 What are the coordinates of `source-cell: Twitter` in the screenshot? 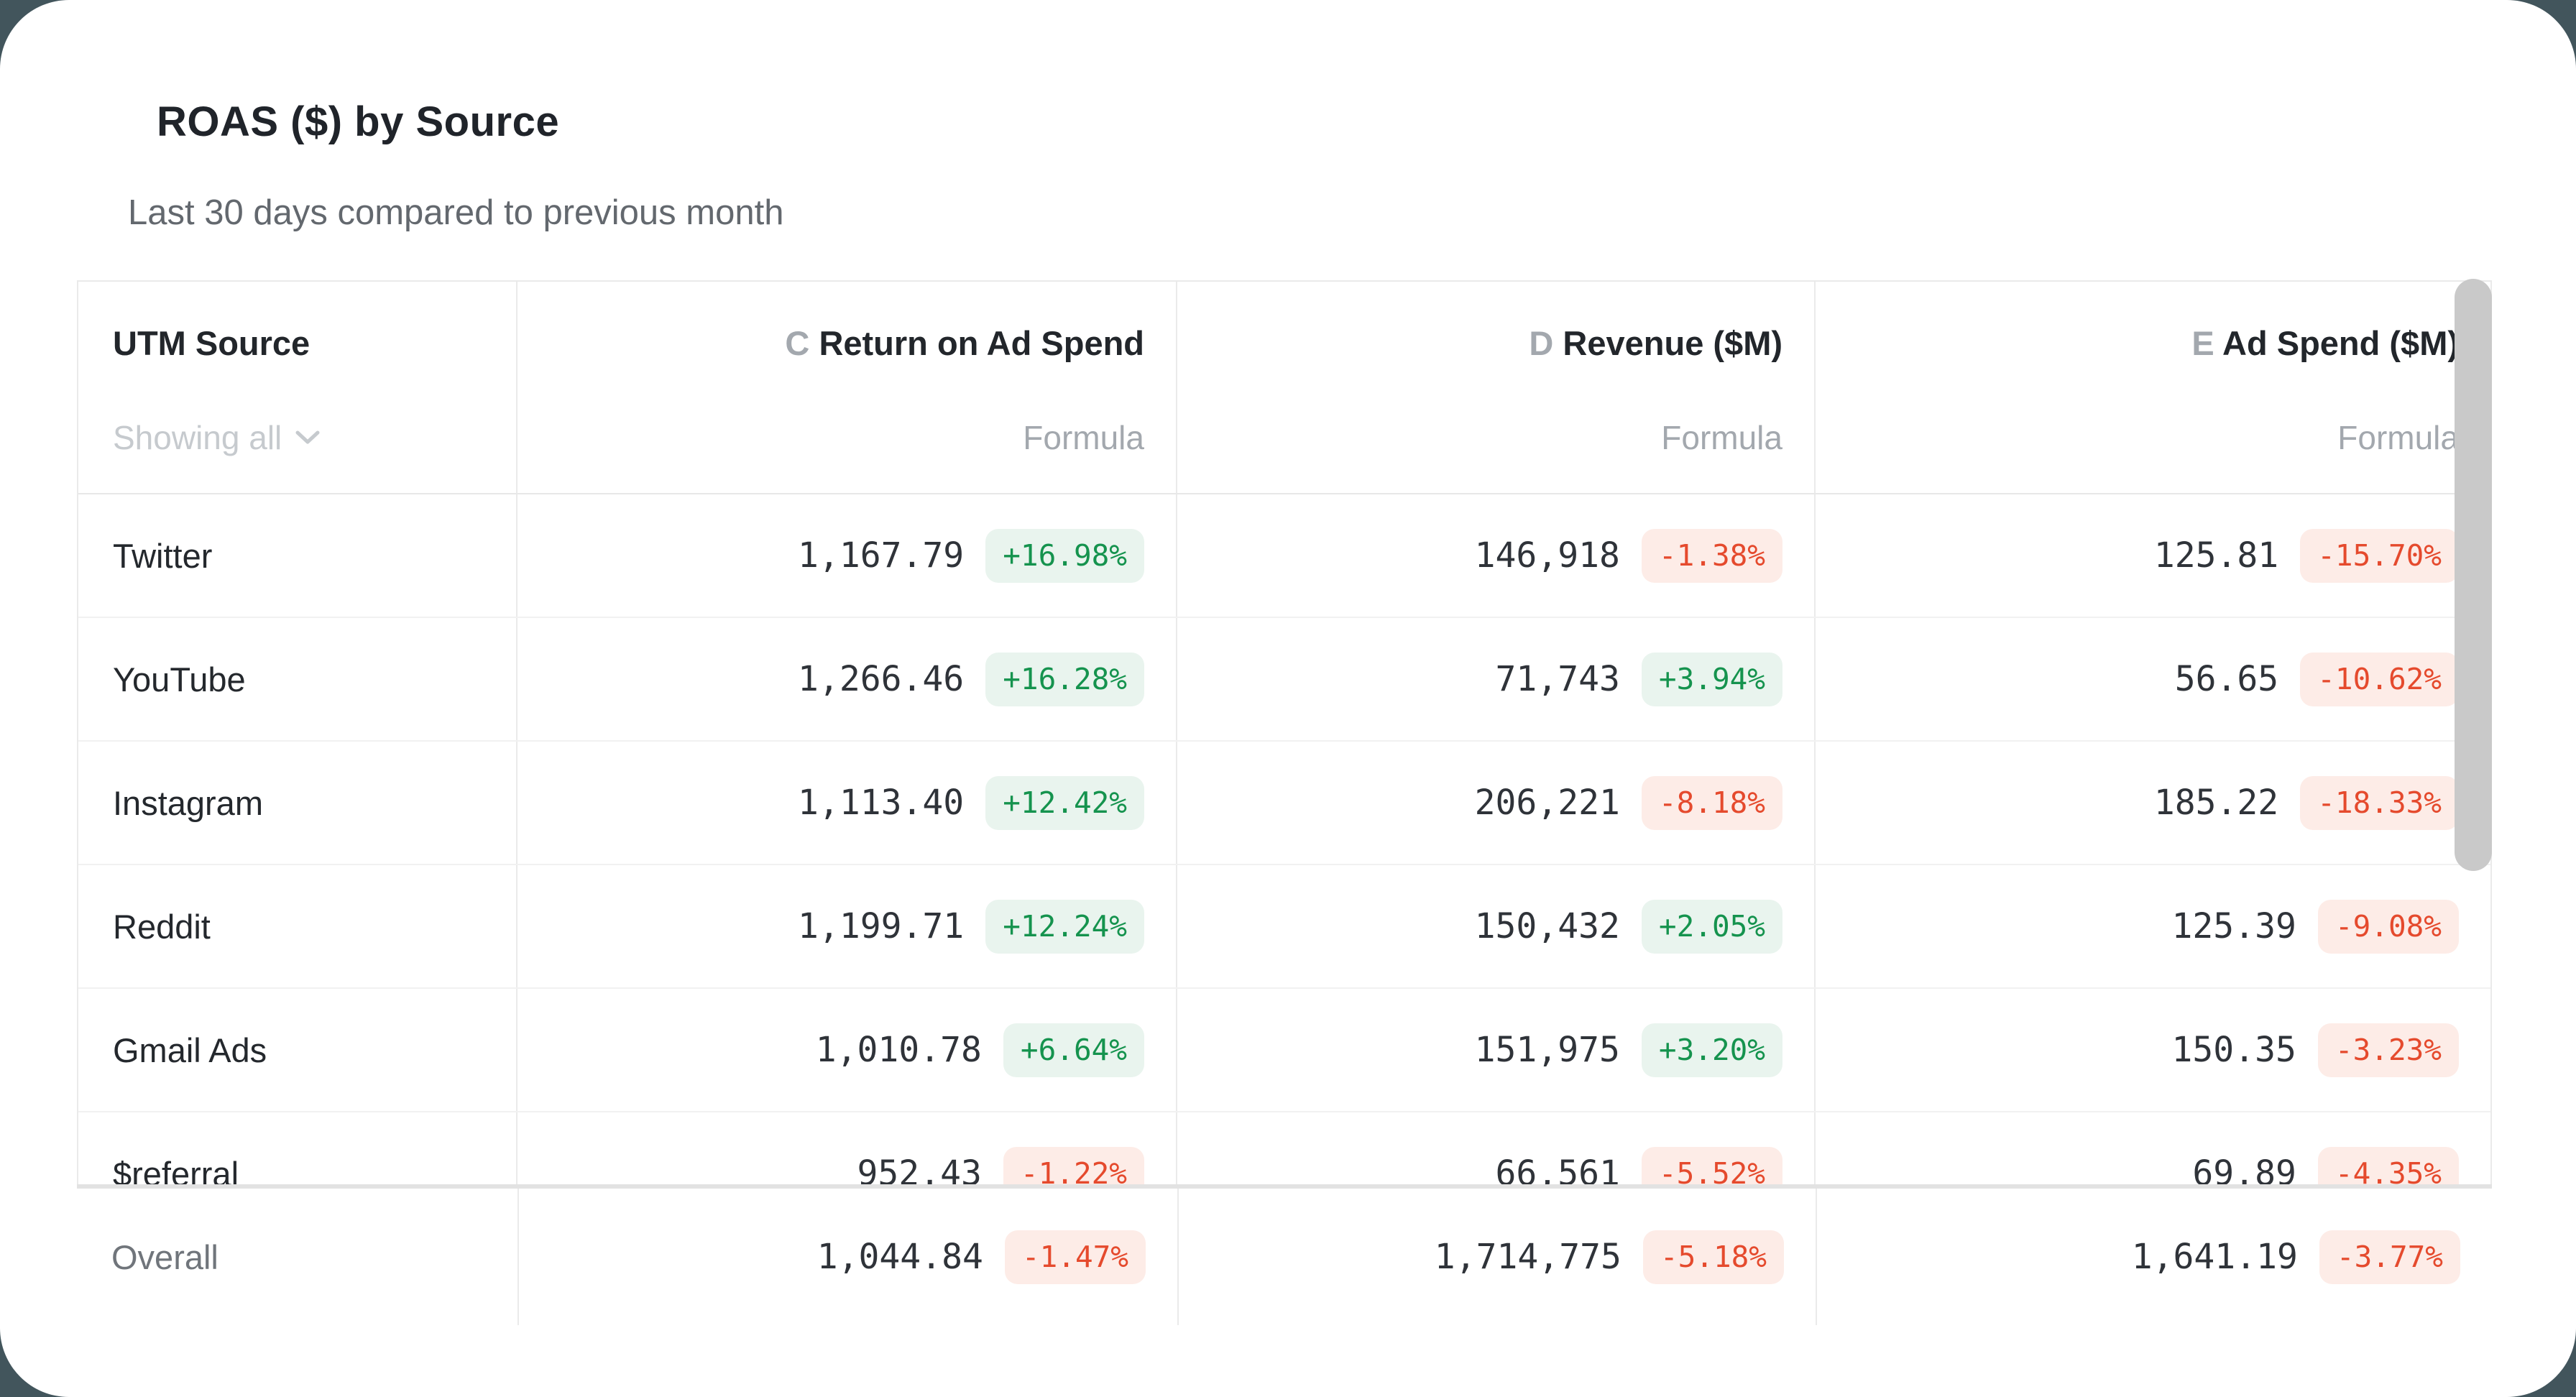 It's located at (297, 555).